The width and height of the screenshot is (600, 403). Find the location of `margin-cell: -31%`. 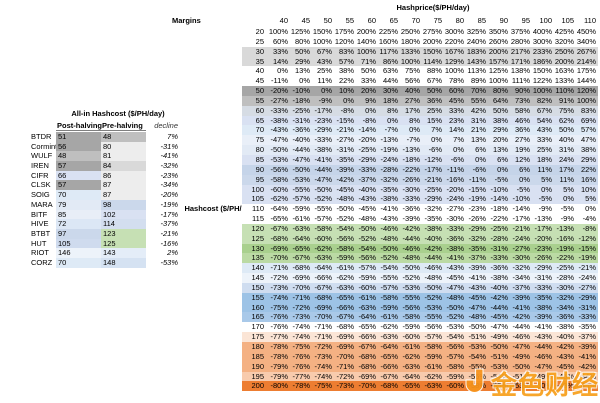

margin-cell: -31% is located at coordinates (301, 120).